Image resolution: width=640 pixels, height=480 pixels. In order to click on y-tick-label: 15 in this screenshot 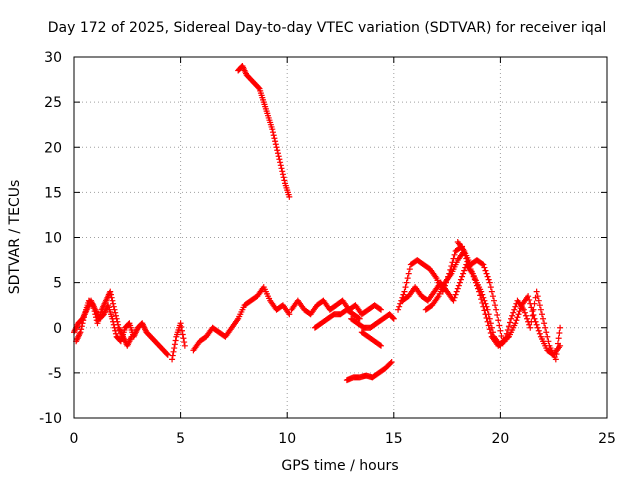, I will do `click(53, 193)`.